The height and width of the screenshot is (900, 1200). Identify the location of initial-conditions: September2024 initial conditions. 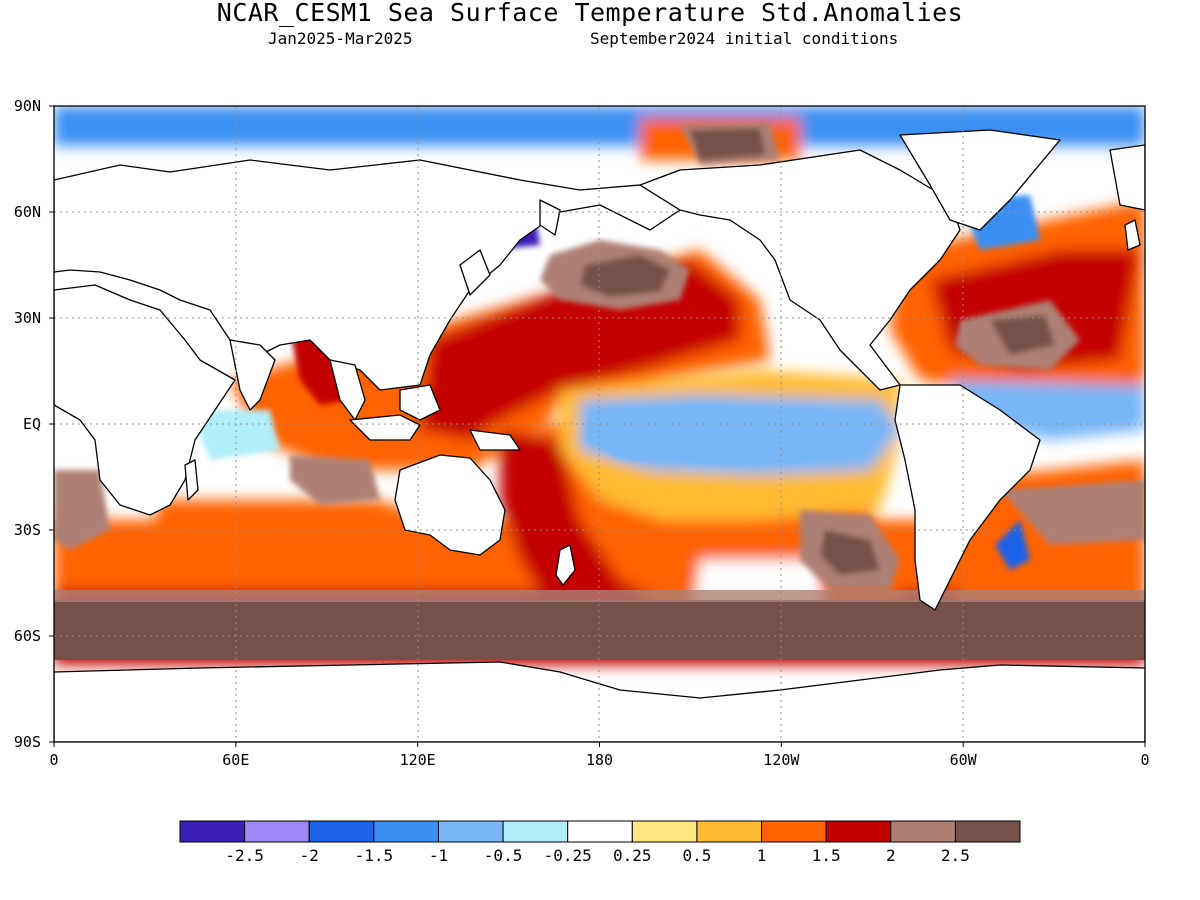
(744, 38).